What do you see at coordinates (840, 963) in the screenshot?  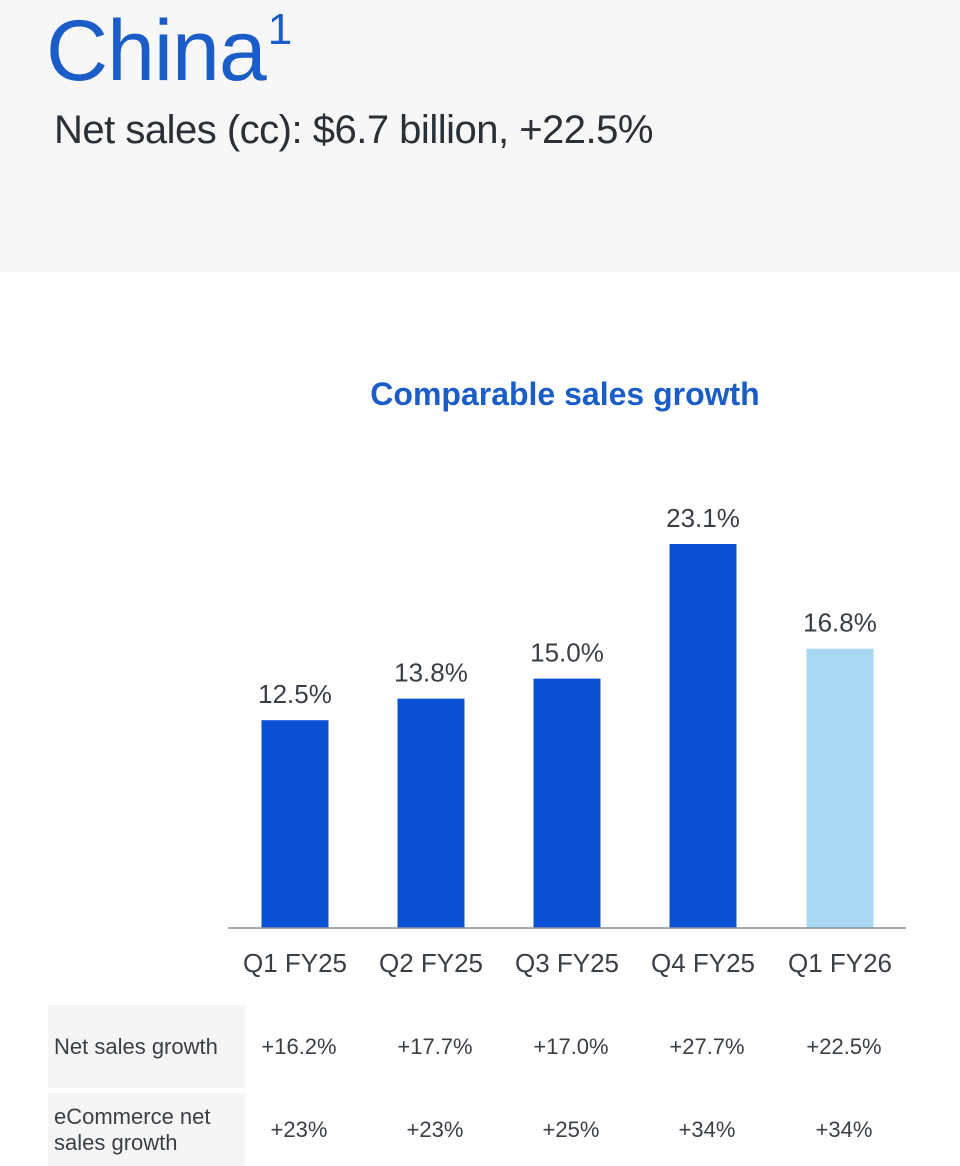 I see `x-tick-label: Q1 FY26` at bounding box center [840, 963].